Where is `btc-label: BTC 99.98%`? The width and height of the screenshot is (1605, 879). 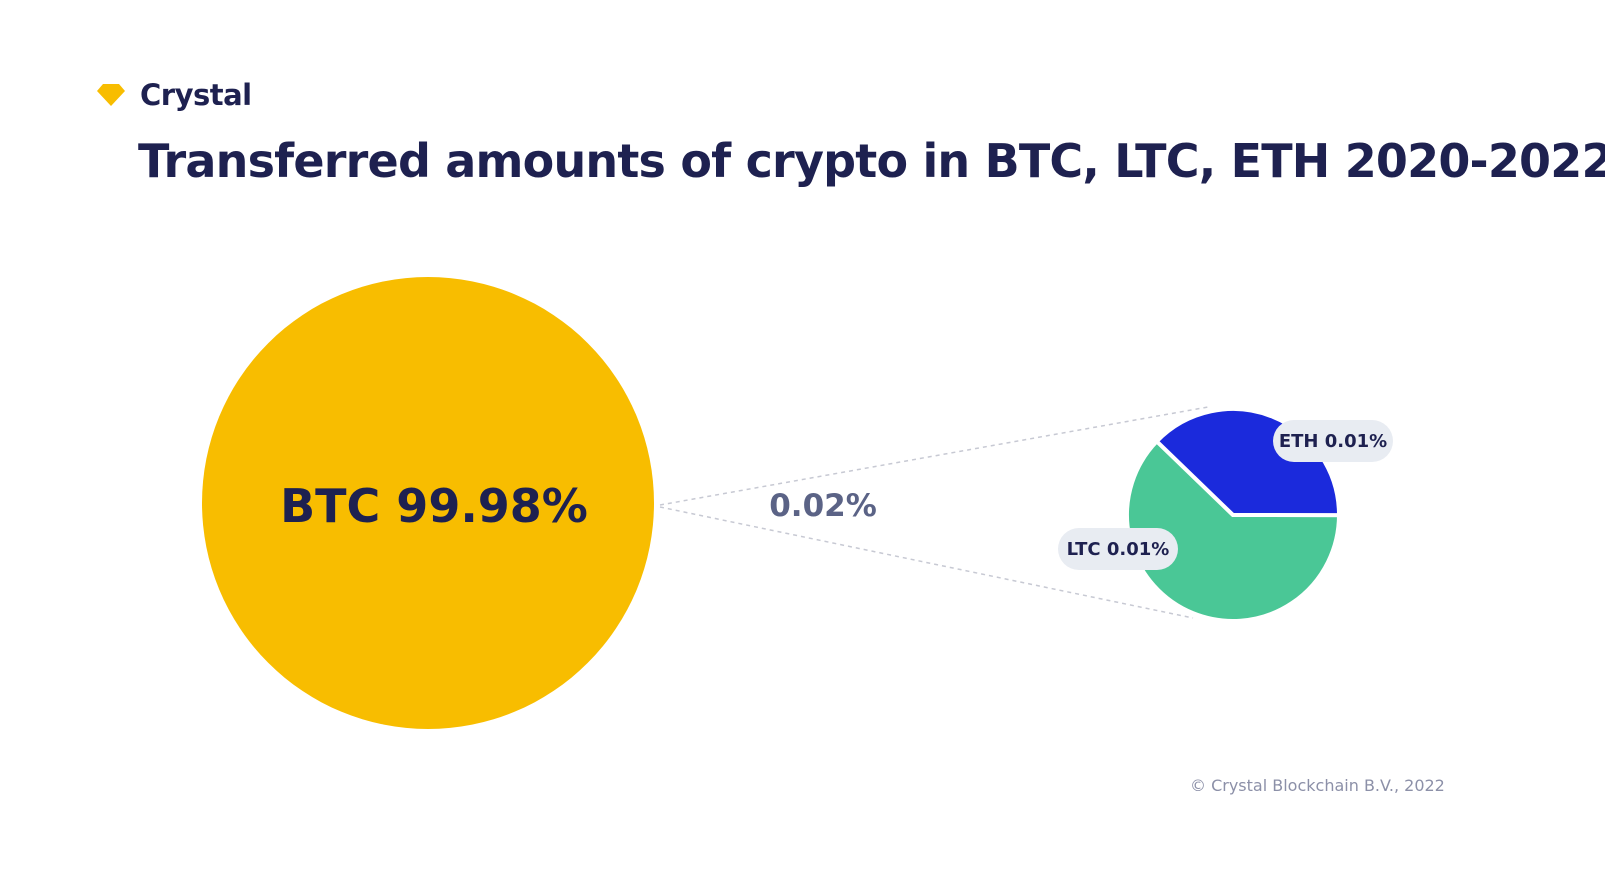 btc-label: BTC 99.98% is located at coordinates (434, 506).